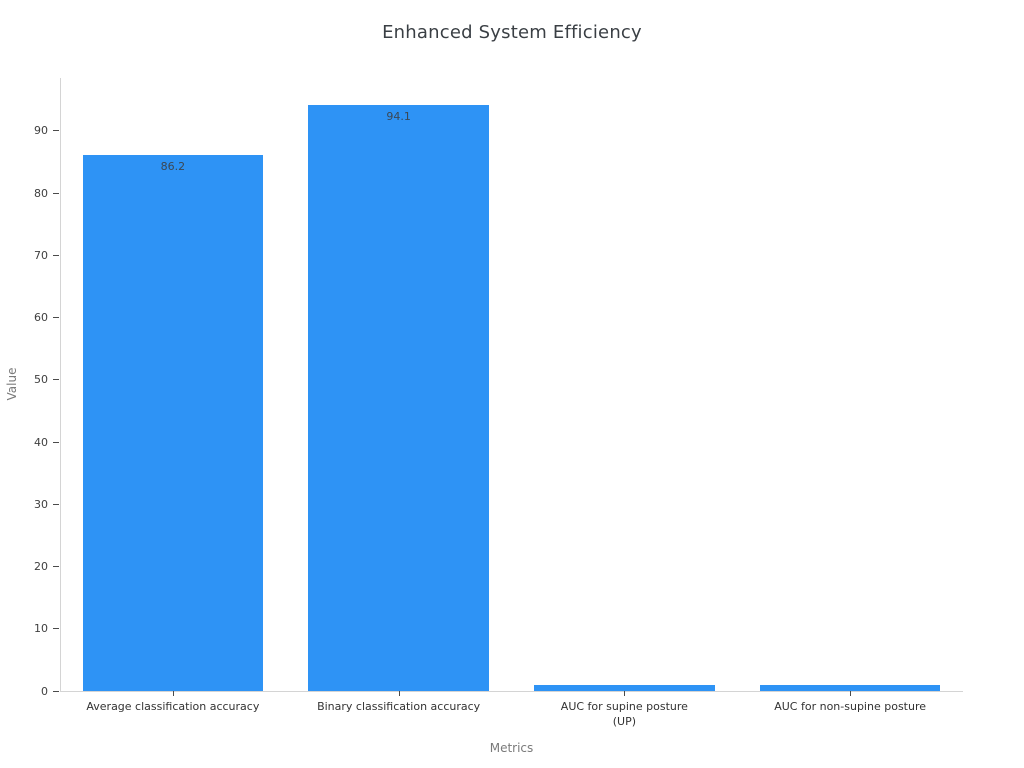 The width and height of the screenshot is (1024, 768). What do you see at coordinates (41, 193) in the screenshot?
I see `y-tick-label: 80` at bounding box center [41, 193].